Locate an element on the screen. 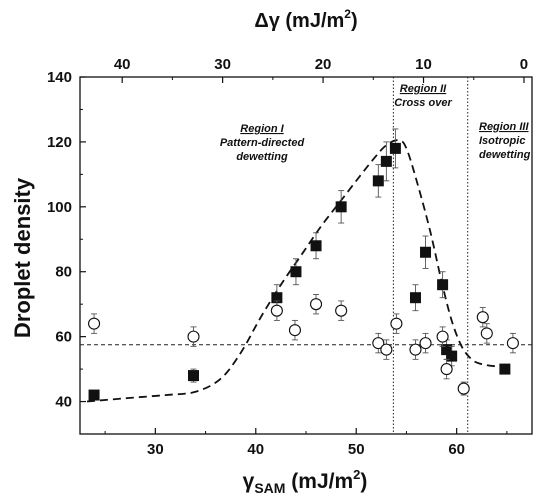  x-axis-title-main: γ is located at coordinates (249, 481).